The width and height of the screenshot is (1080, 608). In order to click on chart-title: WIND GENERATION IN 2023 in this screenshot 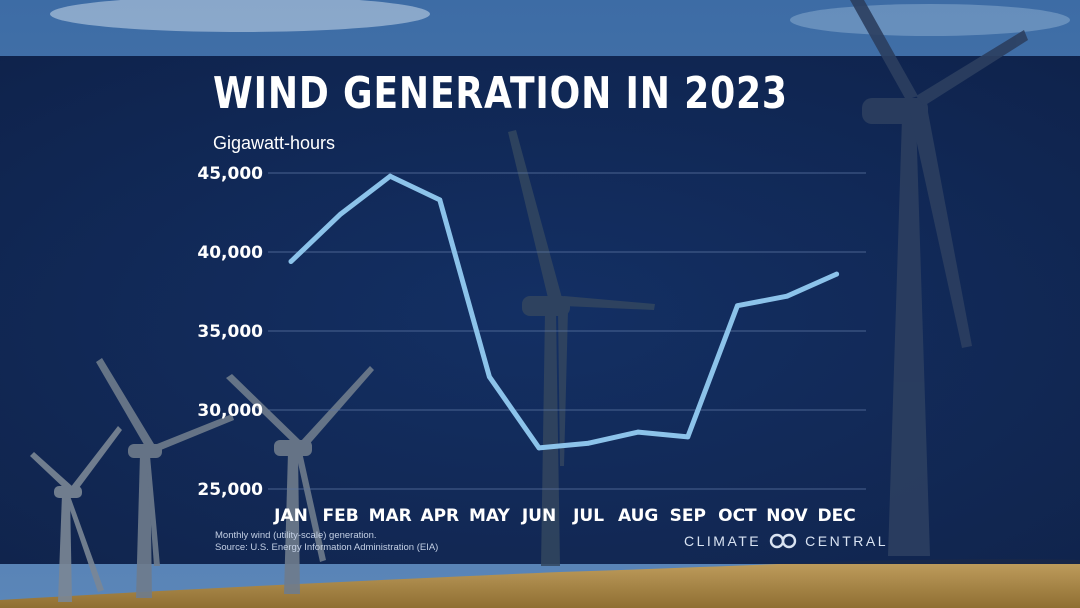, I will do `click(500, 93)`.